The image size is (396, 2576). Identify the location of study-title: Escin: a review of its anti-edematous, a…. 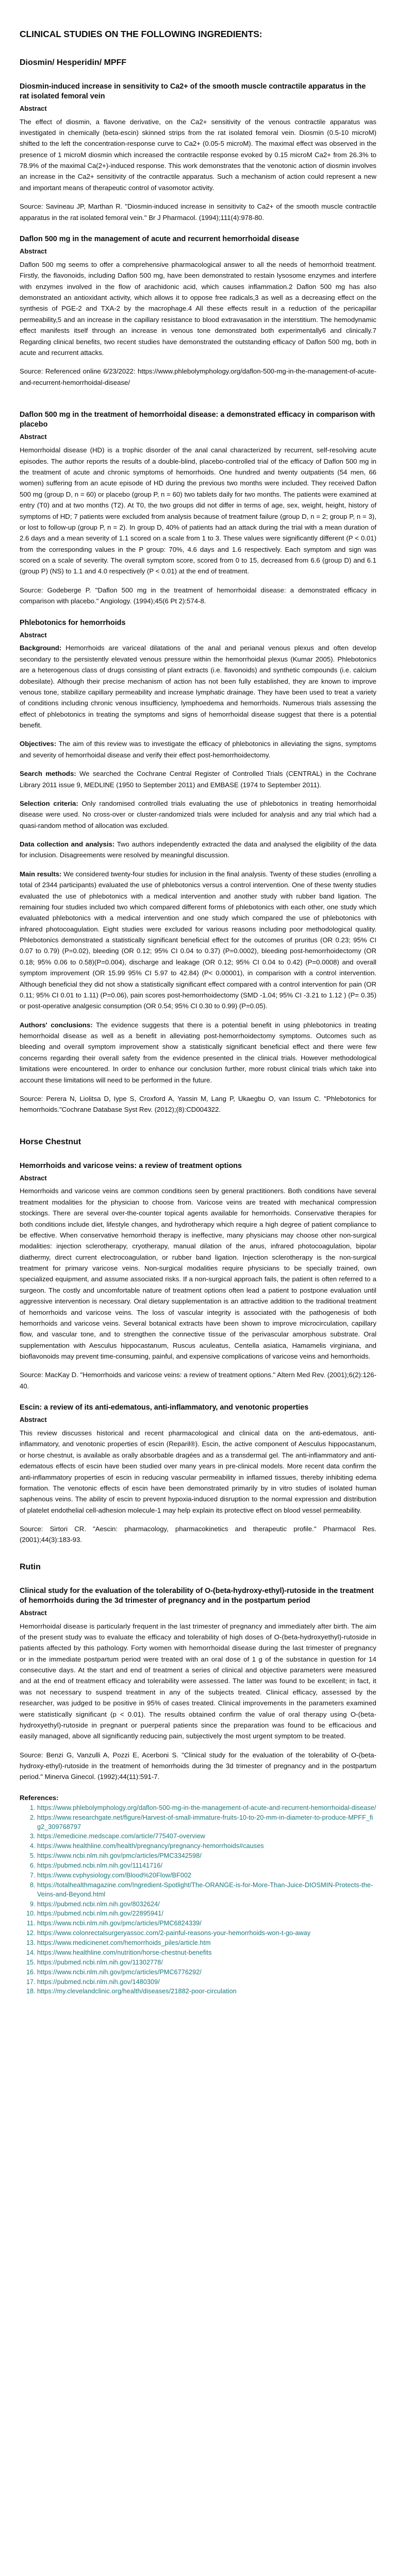
(165, 1407).